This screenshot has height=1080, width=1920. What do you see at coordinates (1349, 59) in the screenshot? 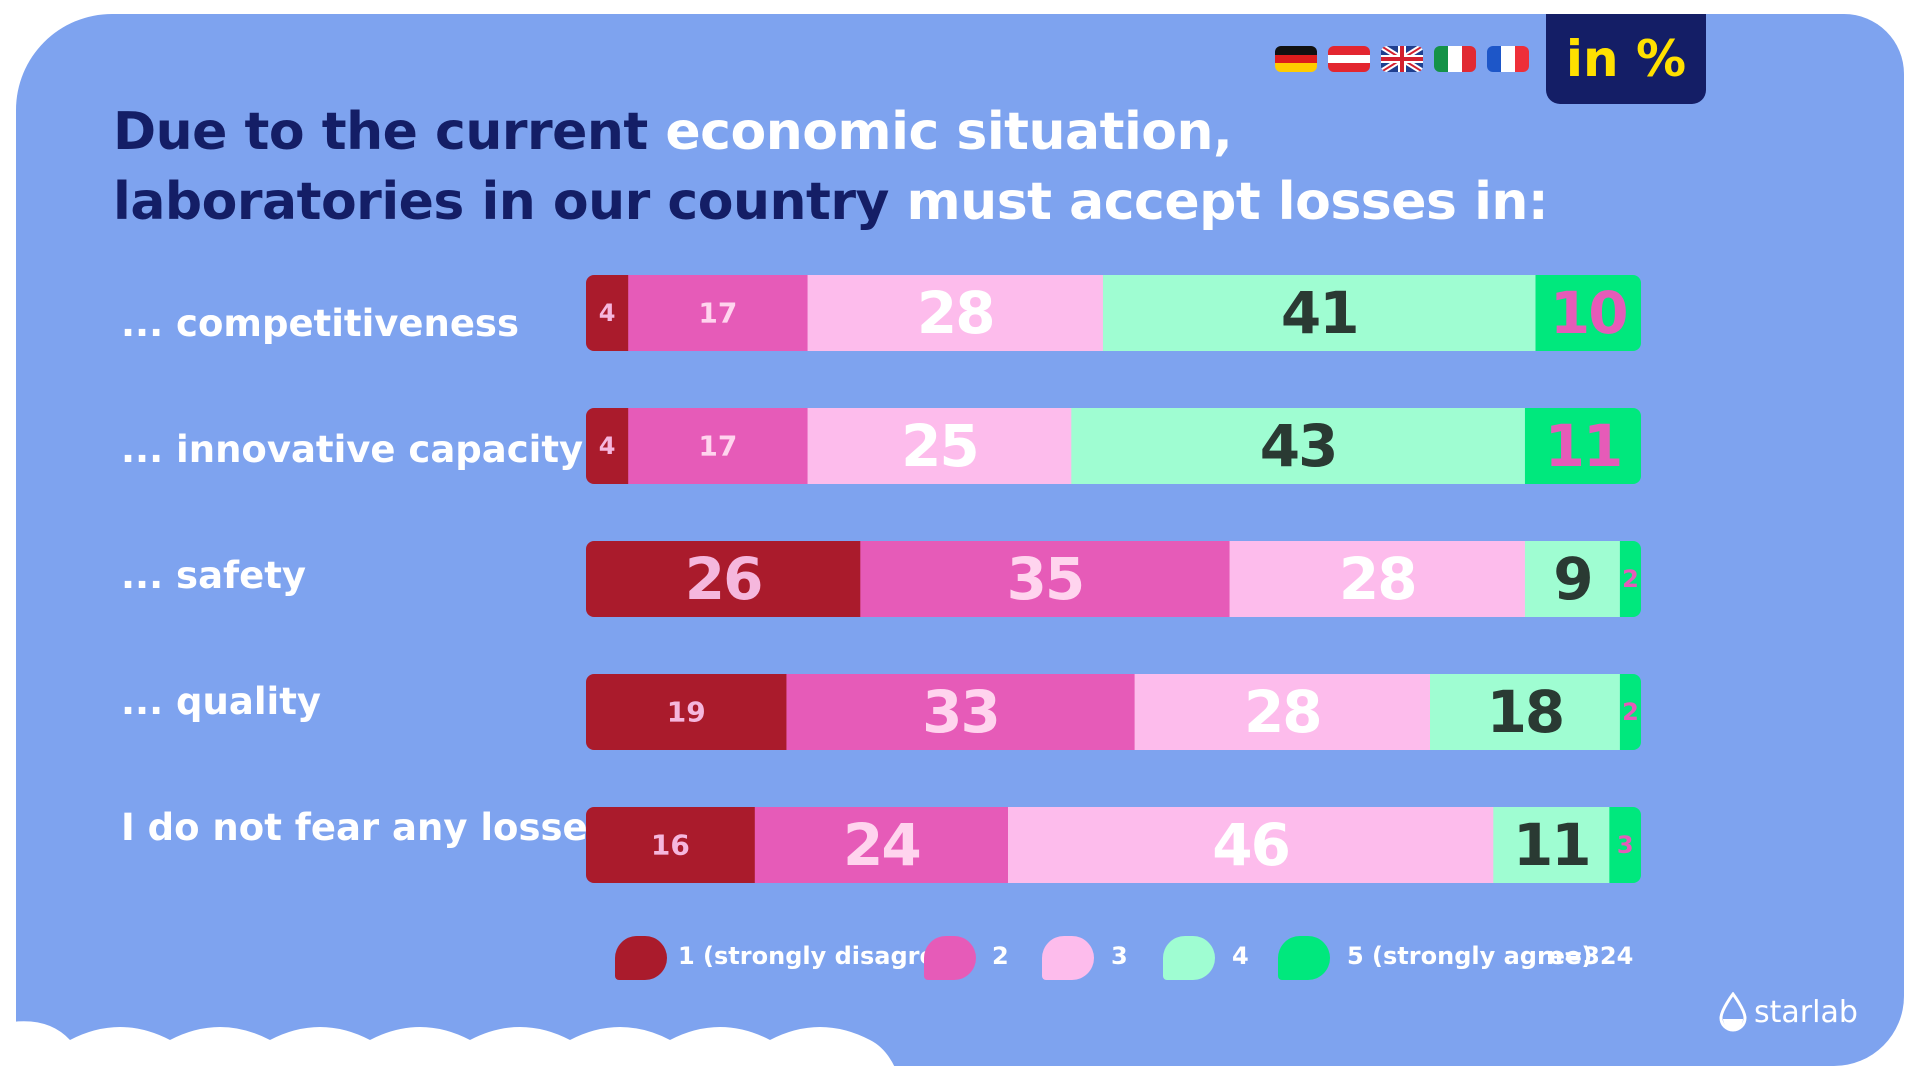
I see `austria-flag` at bounding box center [1349, 59].